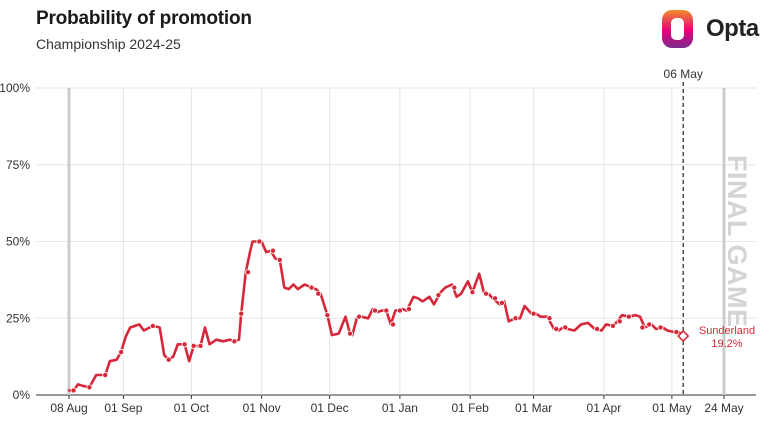 The height and width of the screenshot is (432, 768). I want to click on x-tick-label: 08 Aug, so click(68, 408).